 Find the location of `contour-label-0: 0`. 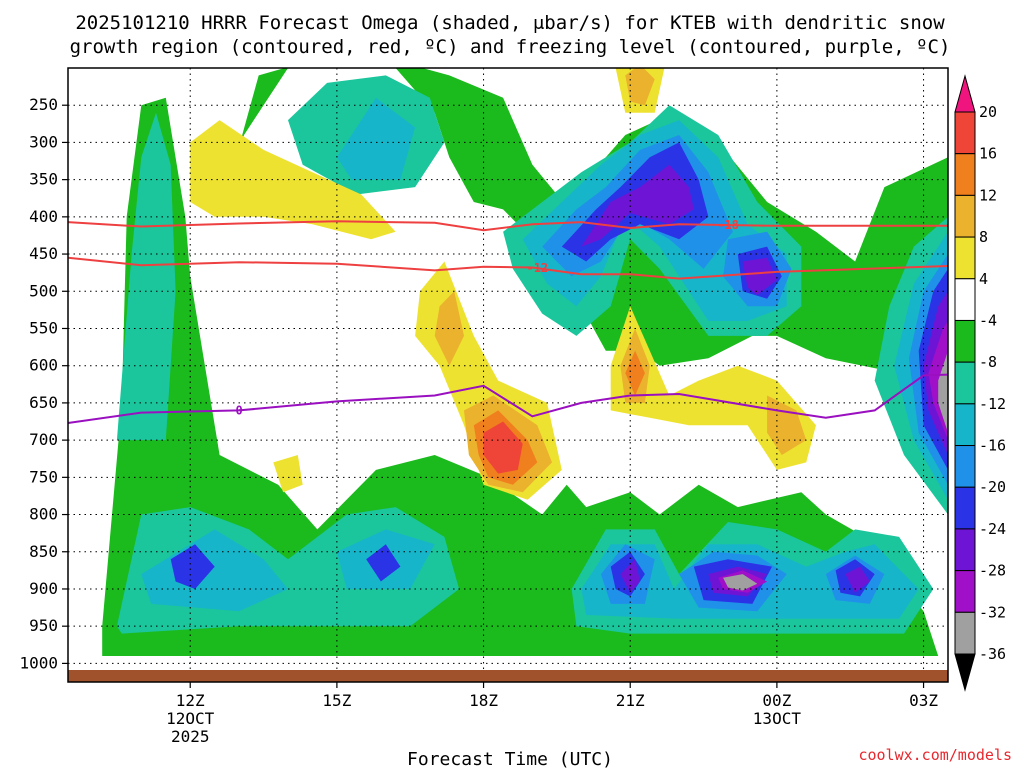

contour-label-0: 0 is located at coordinates (238, 410).